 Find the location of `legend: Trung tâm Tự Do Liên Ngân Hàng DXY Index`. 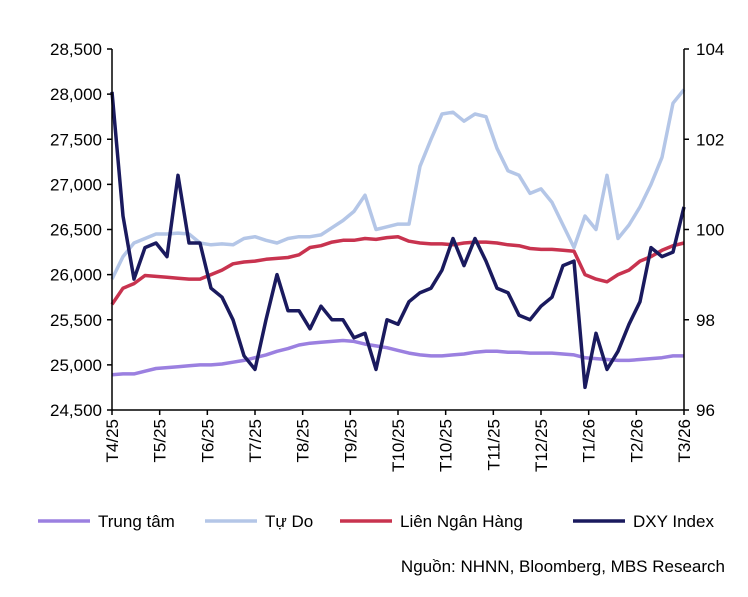

legend: Trung tâm Tự Do Liên Ngân Hàng DXY Index is located at coordinates (376, 521).